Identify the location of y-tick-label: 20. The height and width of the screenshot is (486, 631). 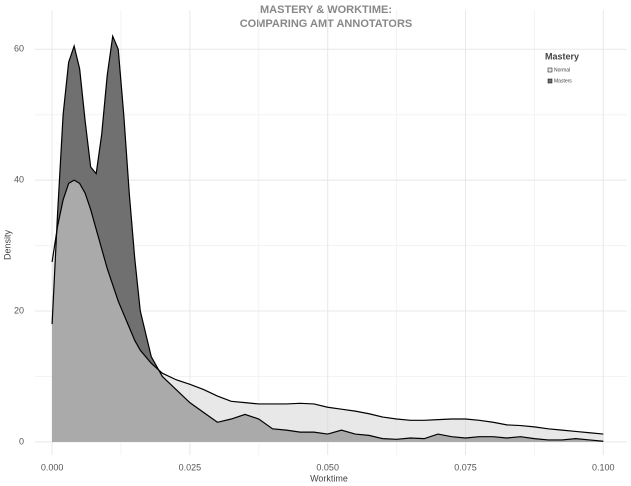
(19, 310).